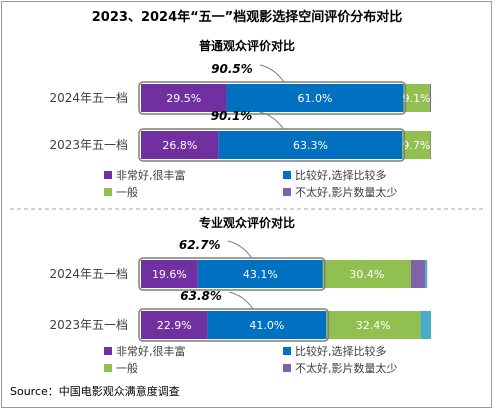 Image resolution: width=495 pixels, height=411 pixels. I want to click on chart-title: 2023、2024年“五一”档观影选择空间评价分布对比, so click(247, 17).